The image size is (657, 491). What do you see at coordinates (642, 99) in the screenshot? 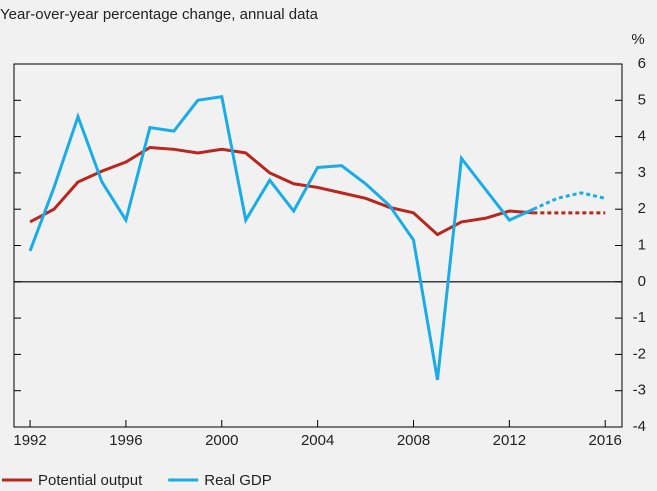
I see `y-tick-label: 5` at bounding box center [642, 99].